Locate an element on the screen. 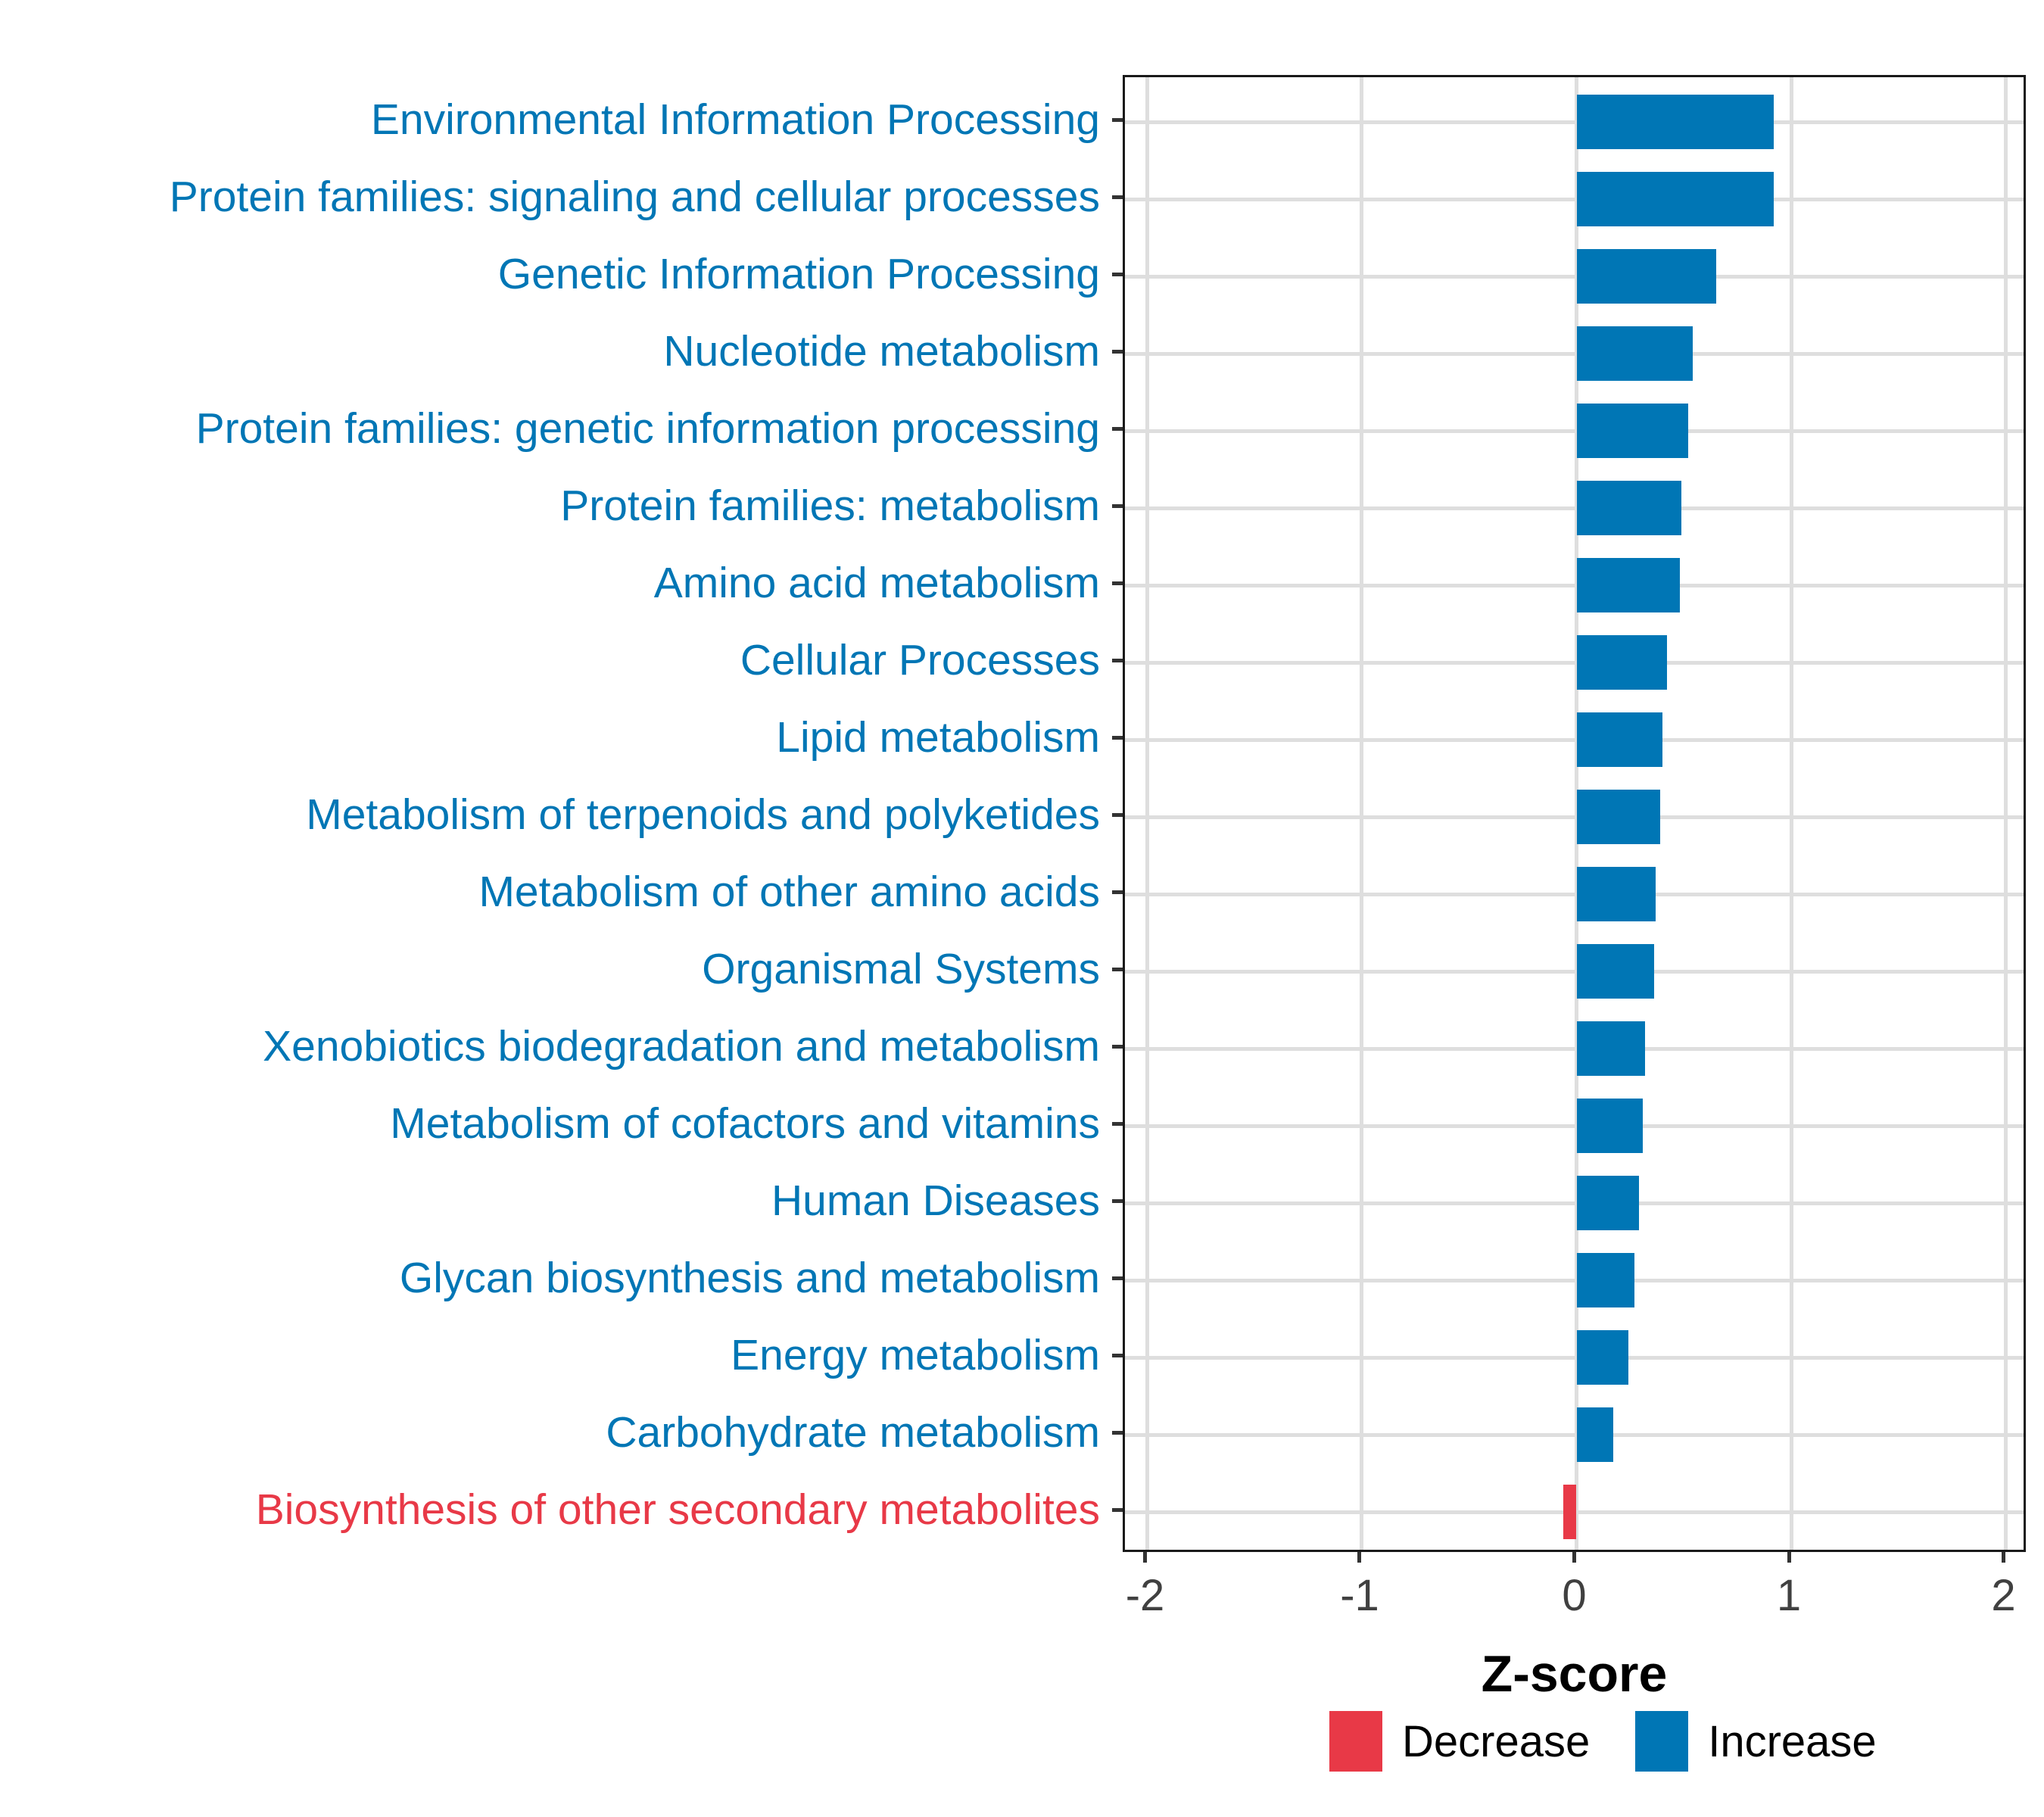 The height and width of the screenshot is (1817, 2044). increase-swatch is located at coordinates (1662, 1741).